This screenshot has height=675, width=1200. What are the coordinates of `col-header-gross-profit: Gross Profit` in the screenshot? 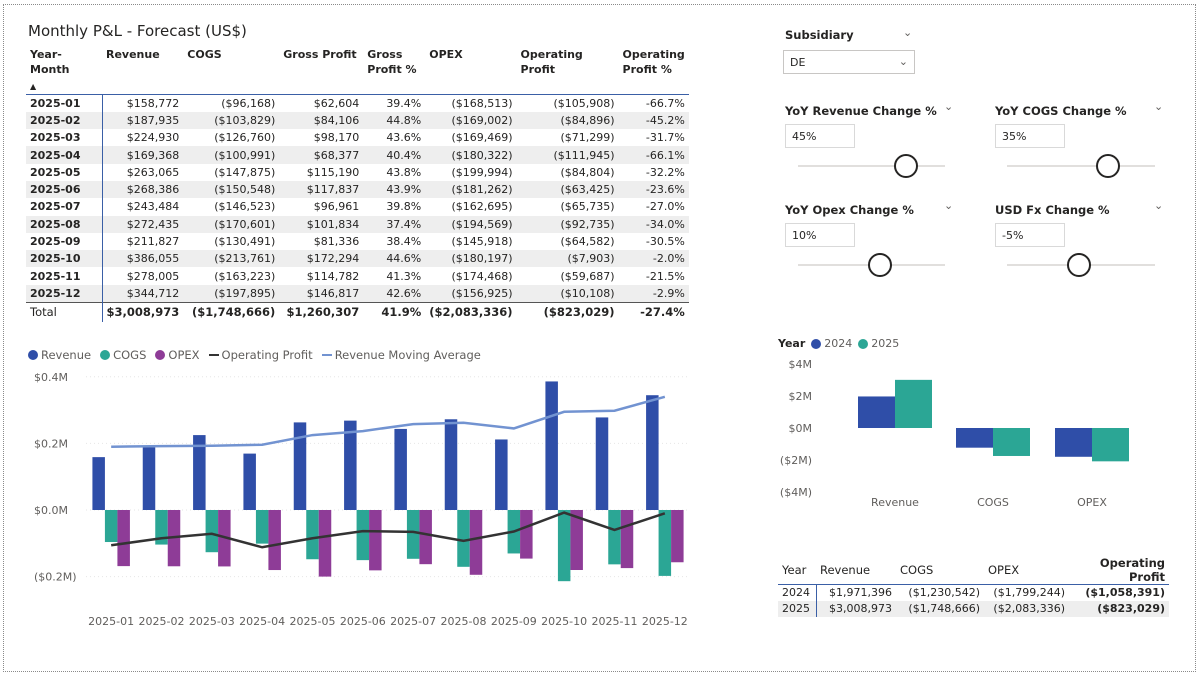 It's located at (321, 69).